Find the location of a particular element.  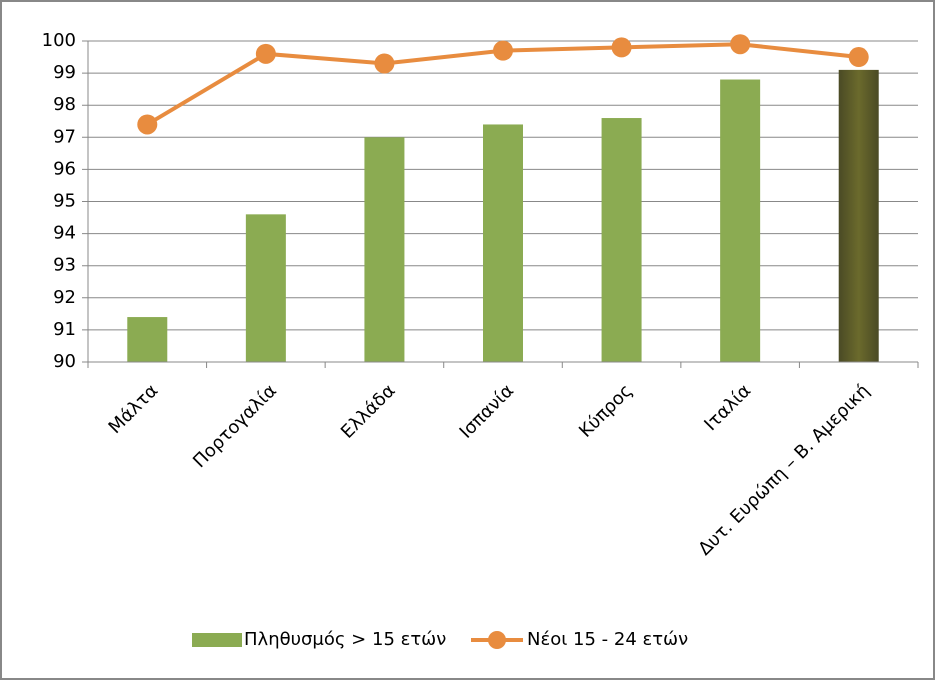

y-tick-label: 94 is located at coordinates (64, 233).